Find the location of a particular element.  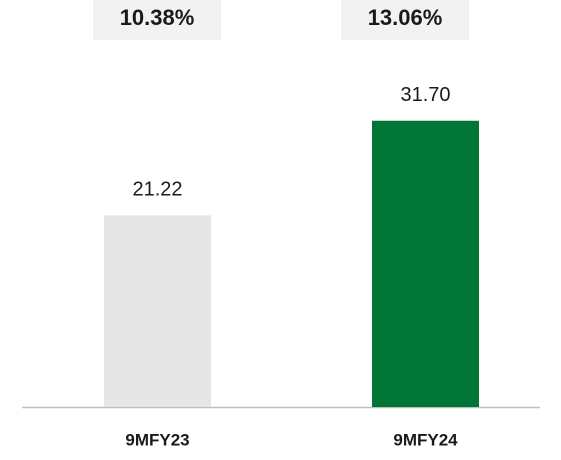

annotation: 10.38% is located at coordinates (157, 17).